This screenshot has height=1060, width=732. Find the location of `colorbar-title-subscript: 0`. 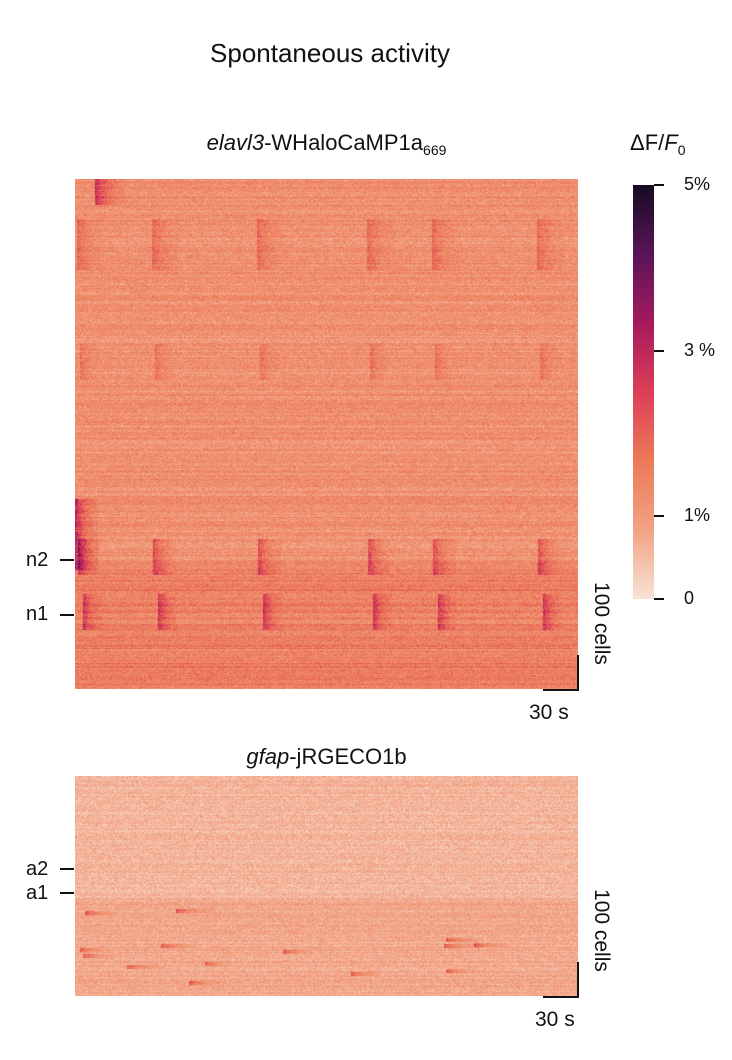

colorbar-title-subscript: 0 is located at coordinates (681, 150).